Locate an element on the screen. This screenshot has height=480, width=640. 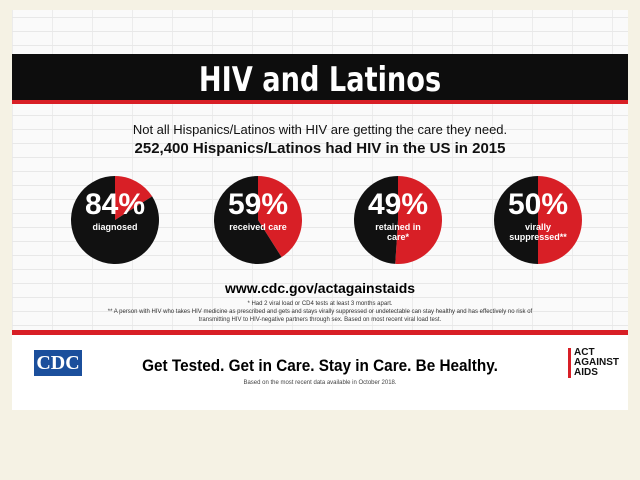
pie-label: 84% diagnosed is located at coordinates (115, 210).